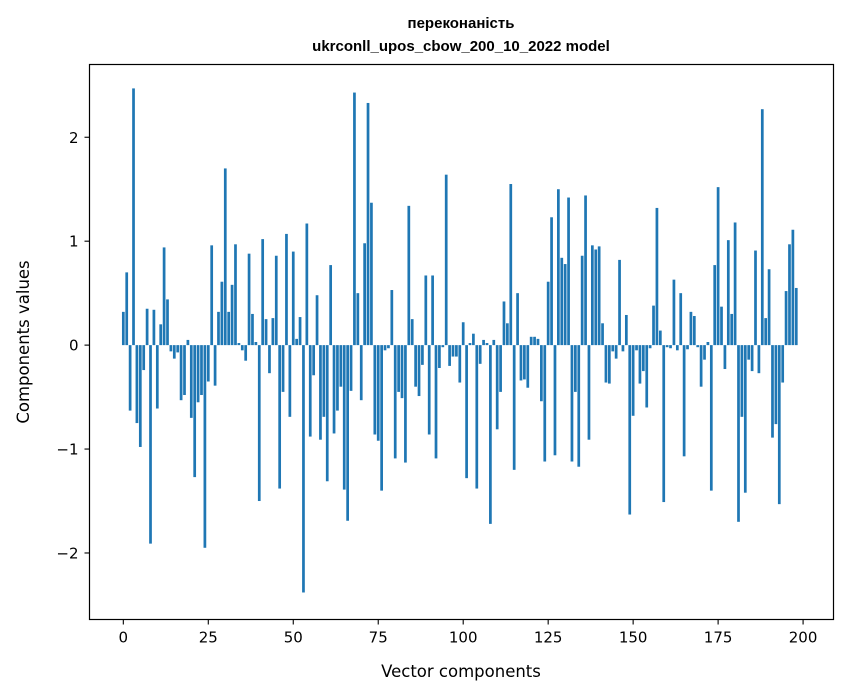 This screenshot has width=847, height=696. What do you see at coordinates (378, 638) in the screenshot?
I see `x-tick-label: 75` at bounding box center [378, 638].